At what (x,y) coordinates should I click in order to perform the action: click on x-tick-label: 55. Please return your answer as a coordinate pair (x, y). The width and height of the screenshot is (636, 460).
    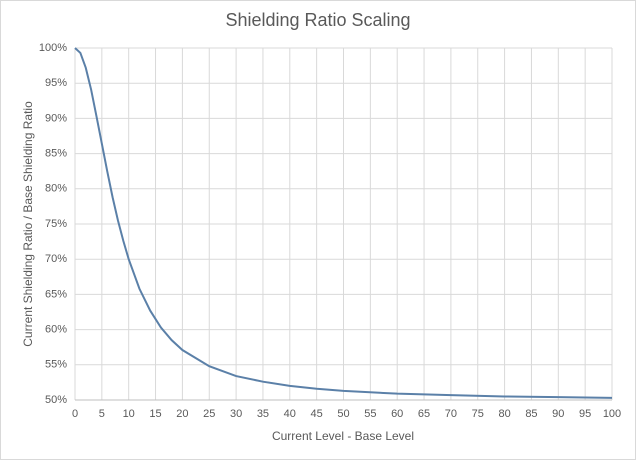
    Looking at the image, I should click on (370, 414).